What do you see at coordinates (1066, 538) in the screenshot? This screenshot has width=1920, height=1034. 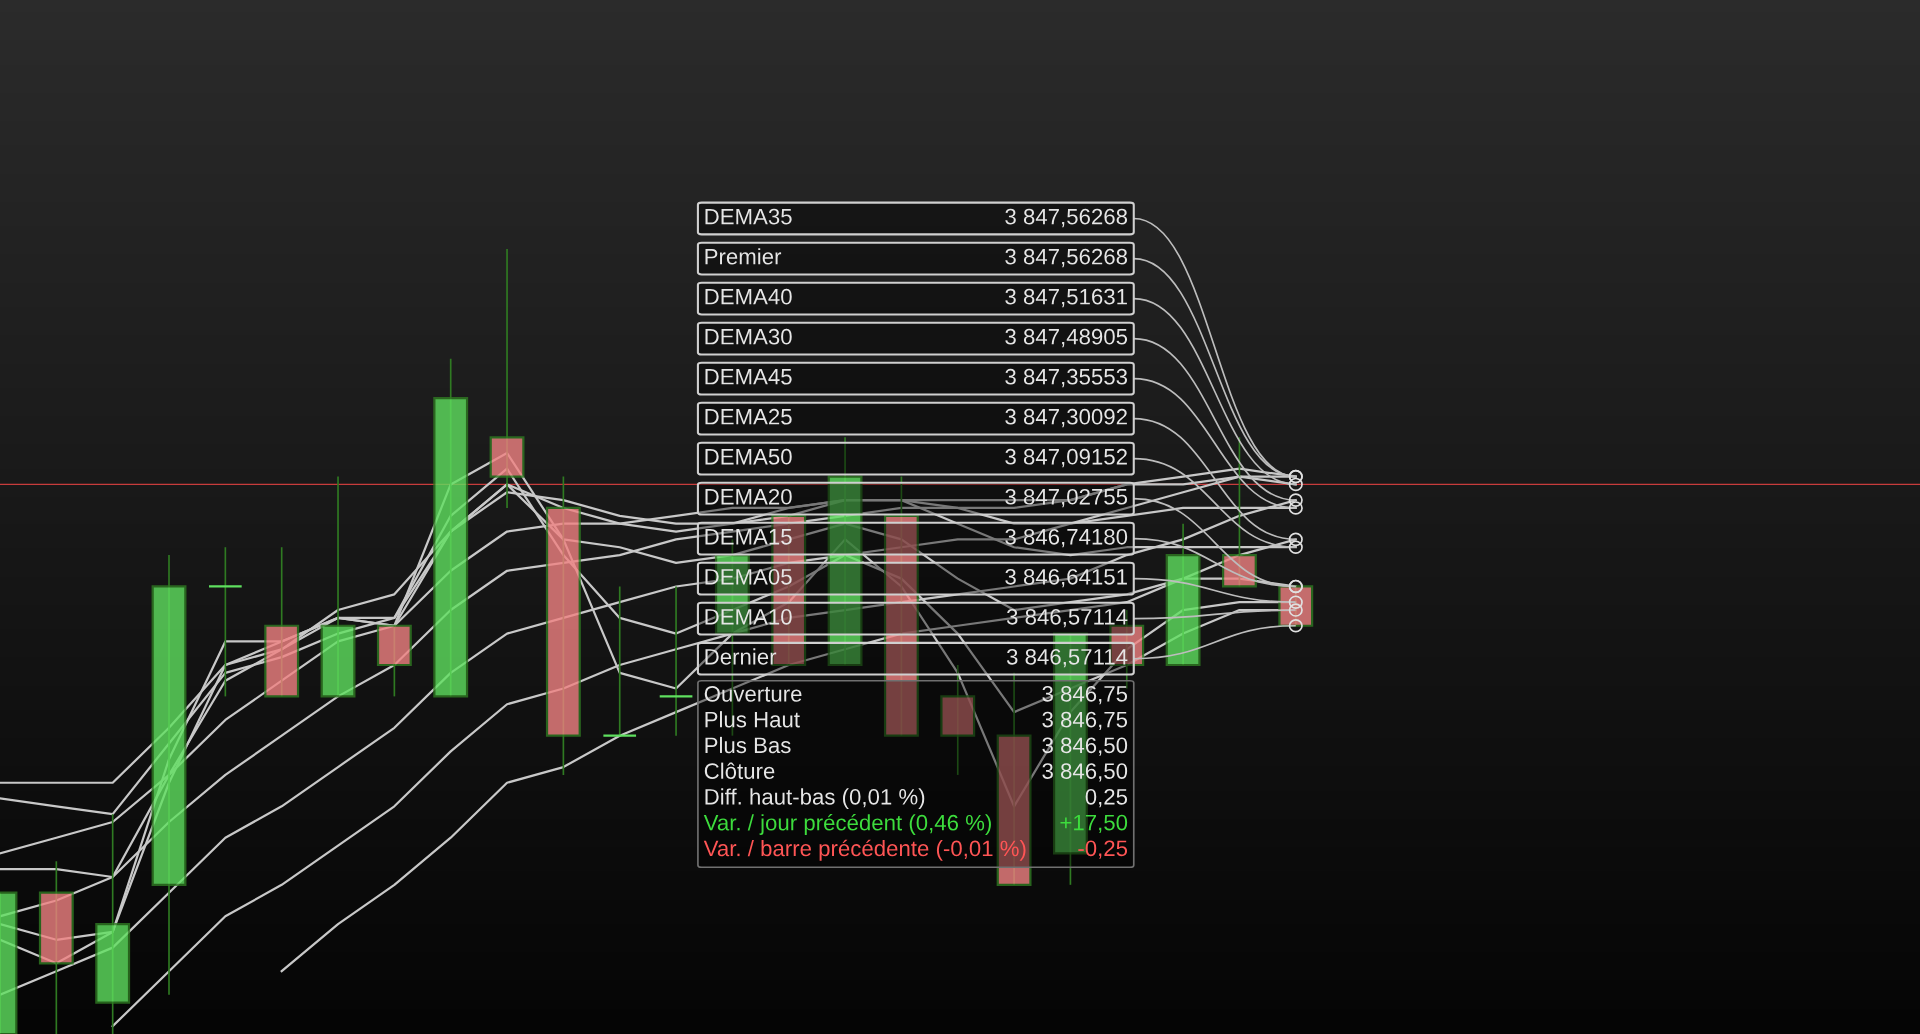 I see `annotation: 3 846,74180` at bounding box center [1066, 538].